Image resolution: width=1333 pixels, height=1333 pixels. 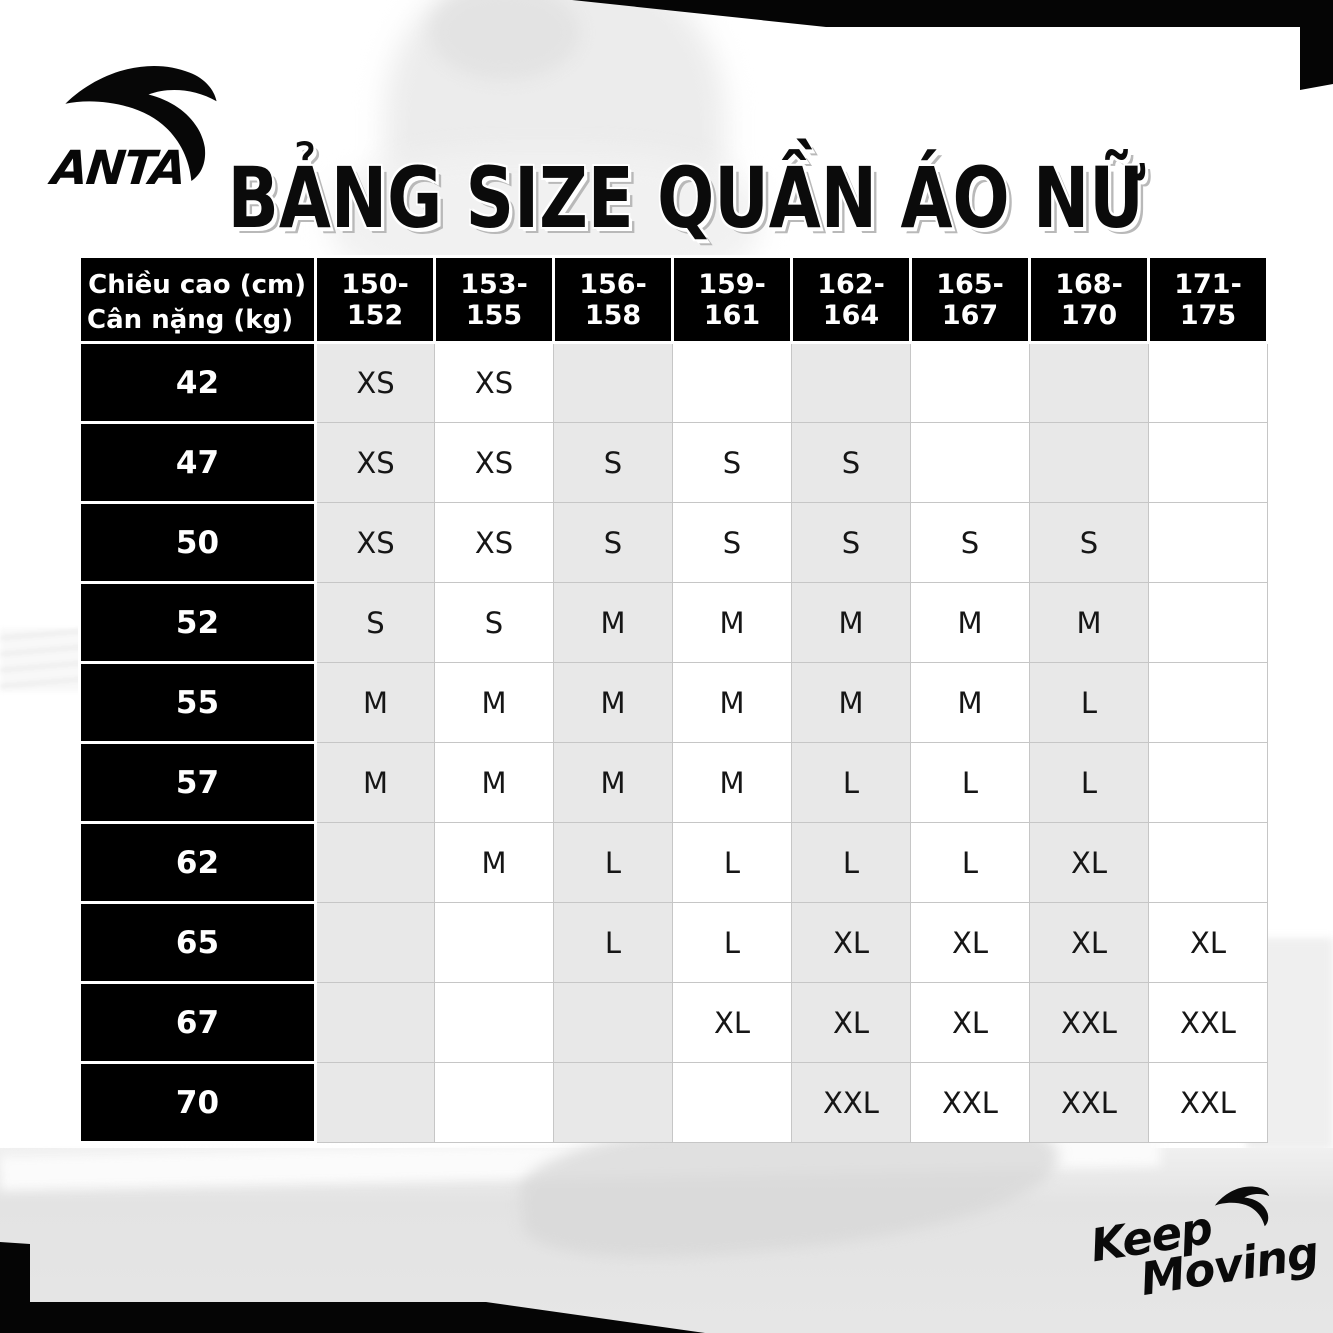 What do you see at coordinates (118, 168) in the screenshot?
I see `anta-wordmark: ANTA` at bounding box center [118, 168].